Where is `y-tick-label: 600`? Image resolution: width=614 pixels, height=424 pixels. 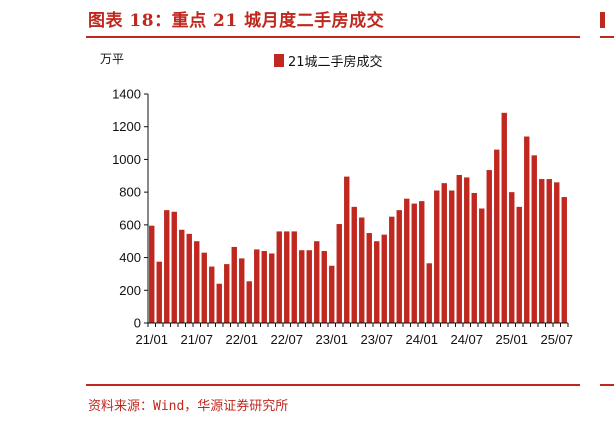
y-tick-label: 600 is located at coordinates (130, 224).